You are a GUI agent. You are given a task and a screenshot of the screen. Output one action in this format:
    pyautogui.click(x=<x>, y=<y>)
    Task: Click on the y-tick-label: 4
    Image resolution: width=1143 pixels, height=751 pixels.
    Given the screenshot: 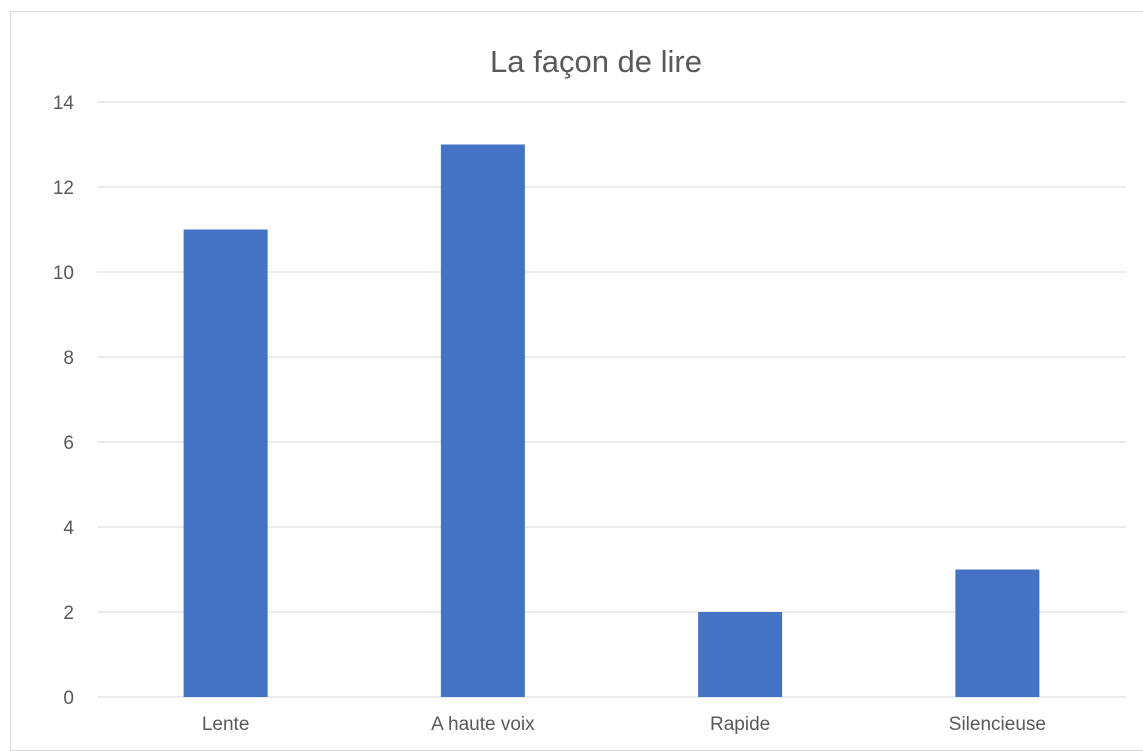 What is the action you would take?
    pyautogui.click(x=68, y=528)
    